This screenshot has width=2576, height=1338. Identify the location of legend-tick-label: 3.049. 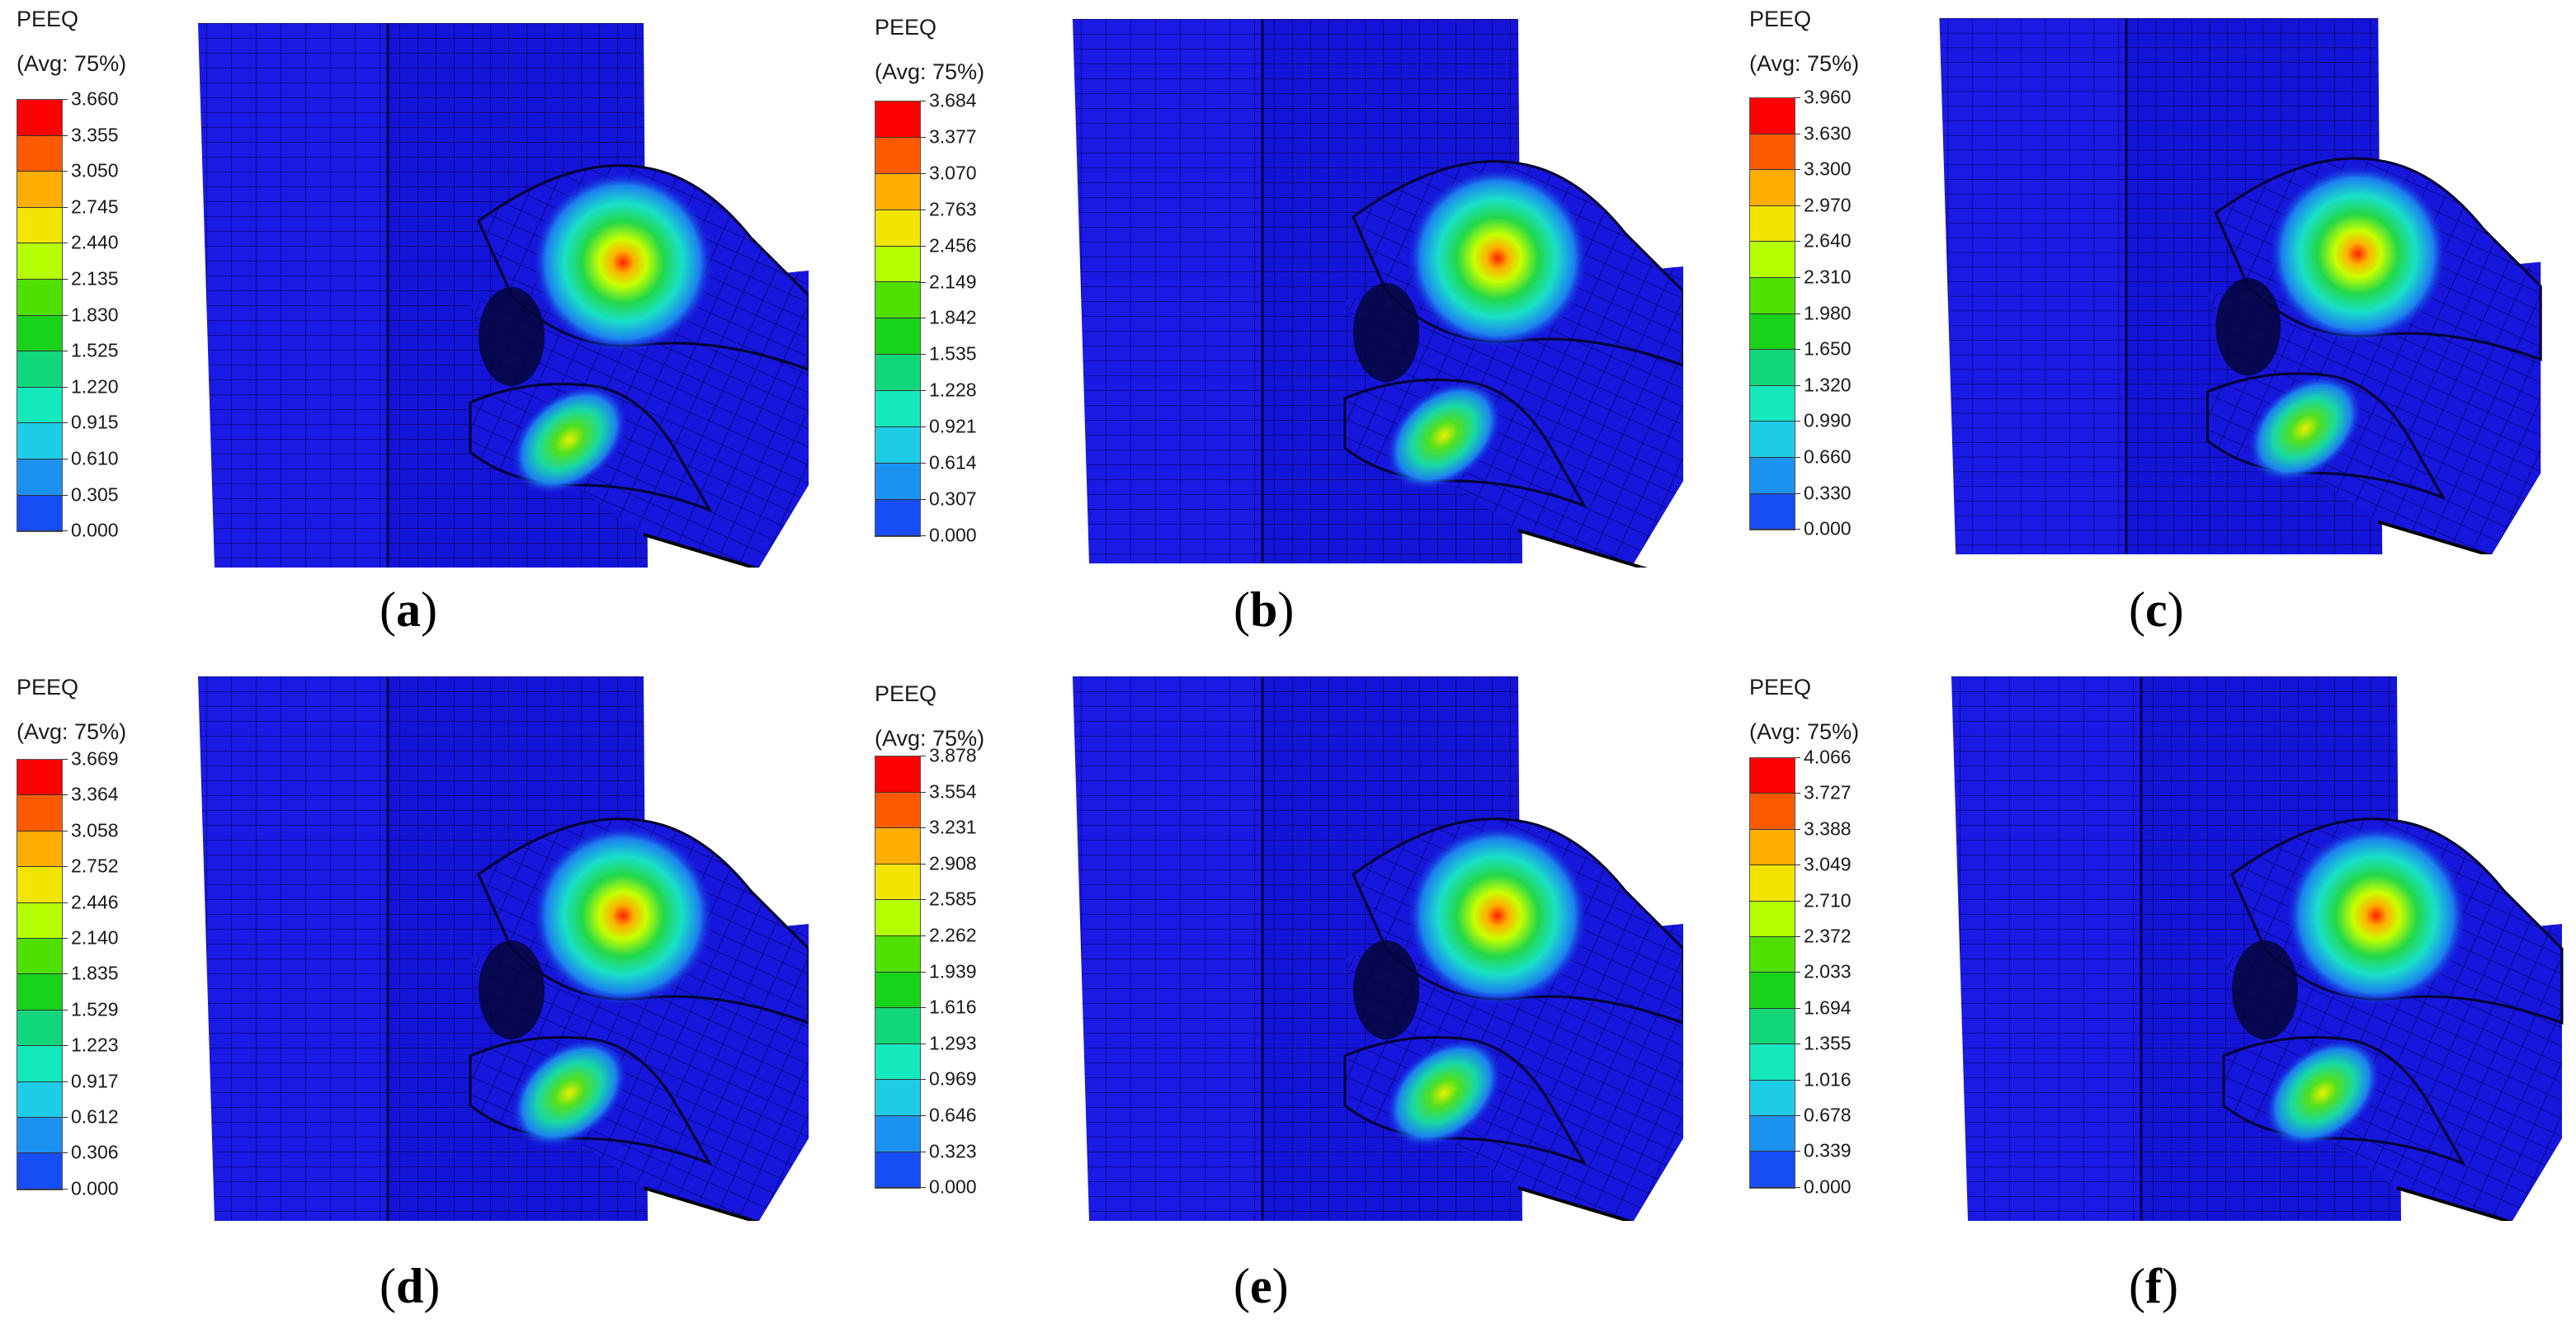
(1828, 864).